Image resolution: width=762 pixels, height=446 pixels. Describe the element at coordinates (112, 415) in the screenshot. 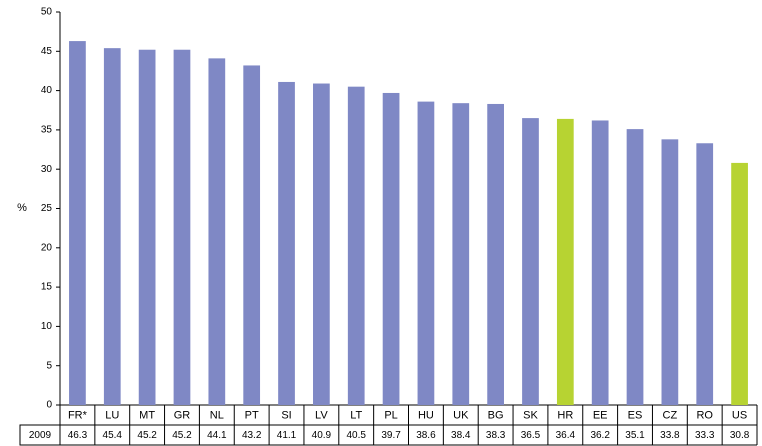

I see `x-tick-label: LU` at that location.